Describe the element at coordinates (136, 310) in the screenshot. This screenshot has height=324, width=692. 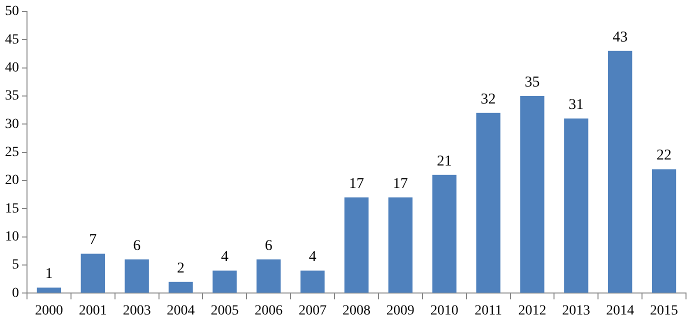
I see `x-tick-label: 2003` at that location.